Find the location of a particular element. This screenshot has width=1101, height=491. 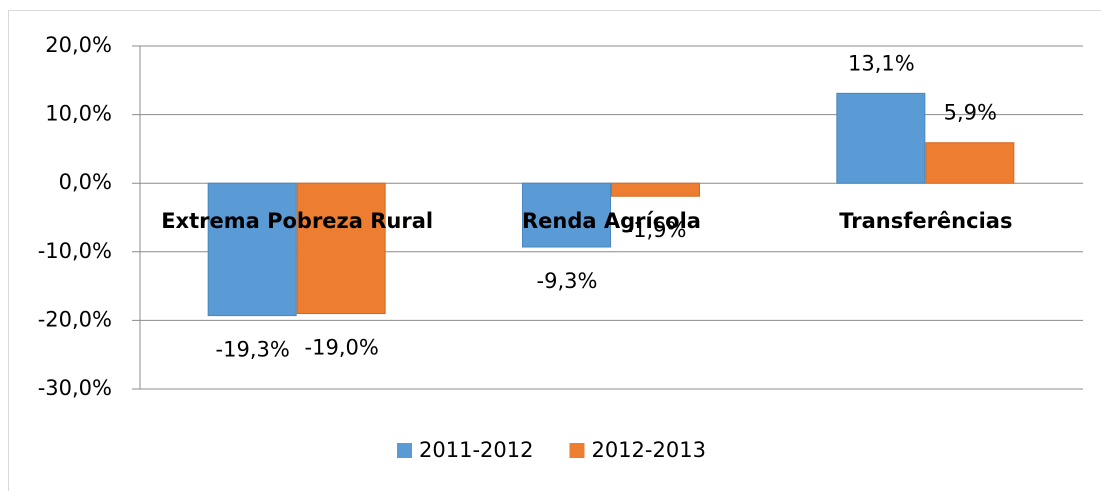

legend-label: 2011-2012 is located at coordinates (476, 450).